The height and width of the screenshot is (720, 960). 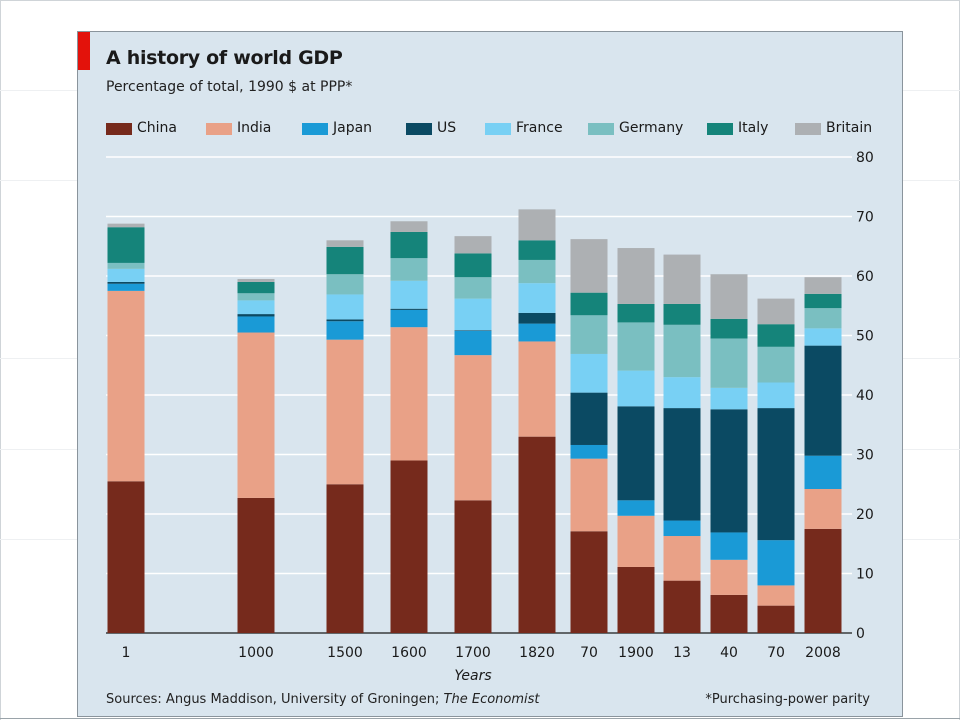 What do you see at coordinates (787, 699) in the screenshot?
I see `footnote: *Purchasing-power parity` at bounding box center [787, 699].